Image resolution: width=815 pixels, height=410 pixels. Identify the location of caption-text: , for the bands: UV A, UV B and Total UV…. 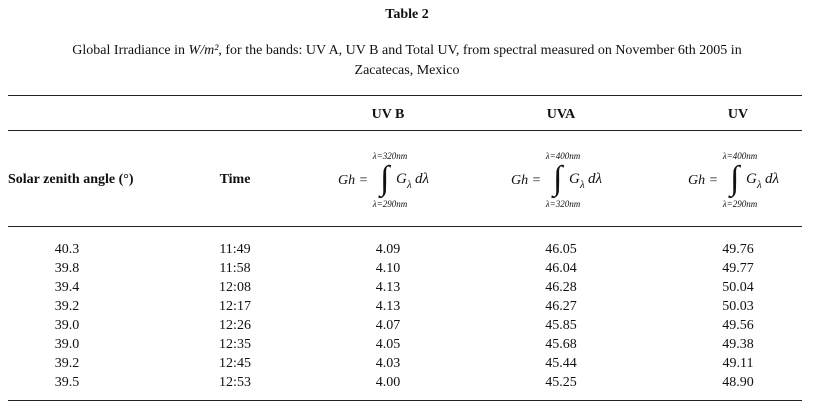
(480, 50).